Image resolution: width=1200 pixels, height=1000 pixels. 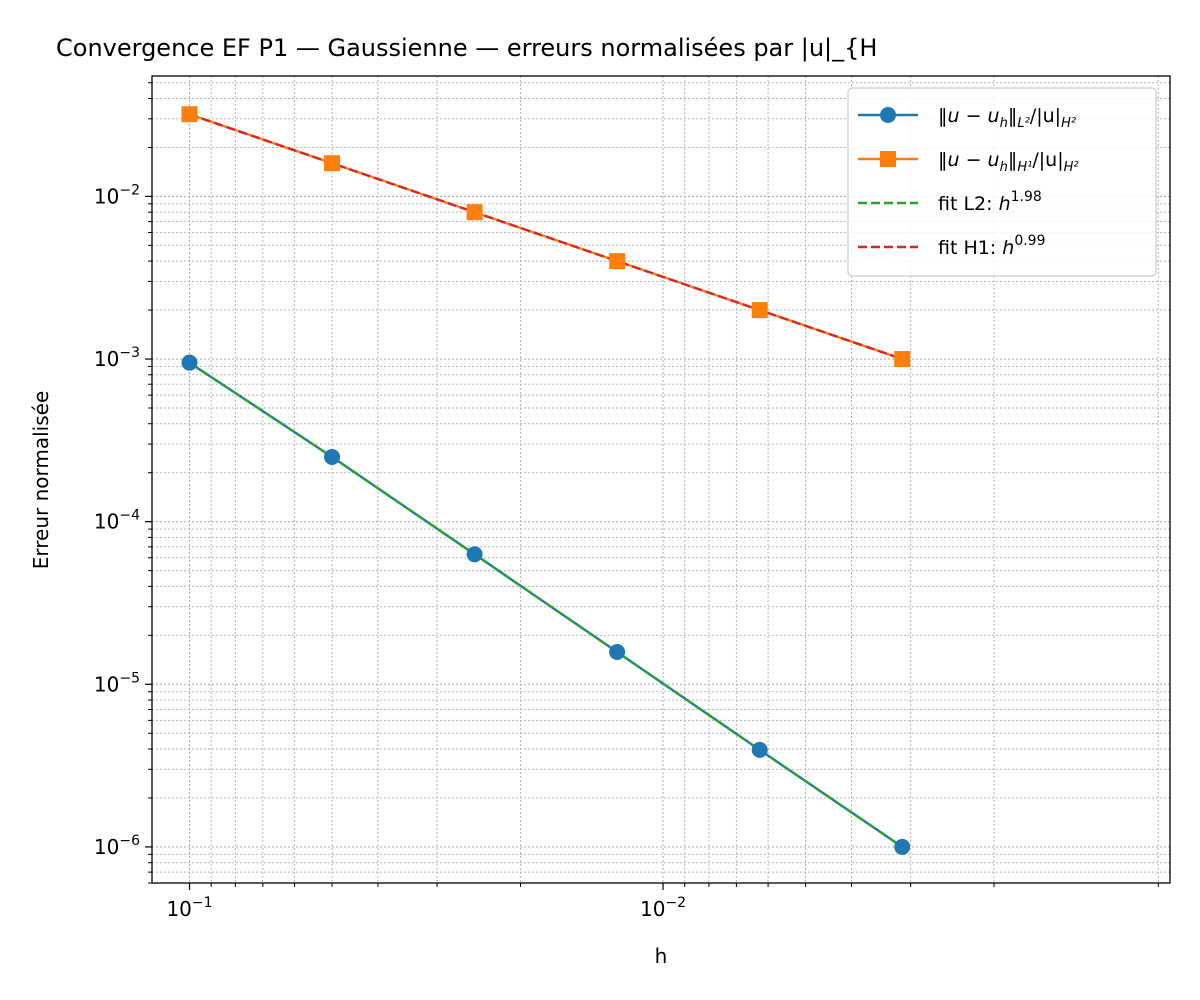 I want to click on legend-label-2: fit L2: h1.98, so click(x=990, y=202).